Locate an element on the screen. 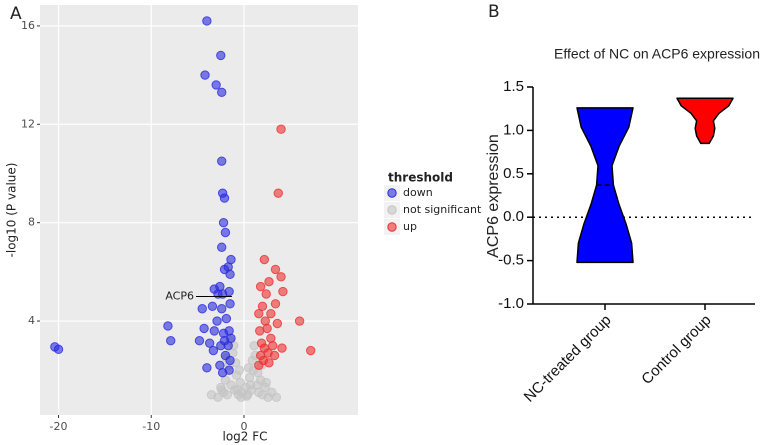 The height and width of the screenshot is (445, 777). violin is located at coordinates (705, 121).